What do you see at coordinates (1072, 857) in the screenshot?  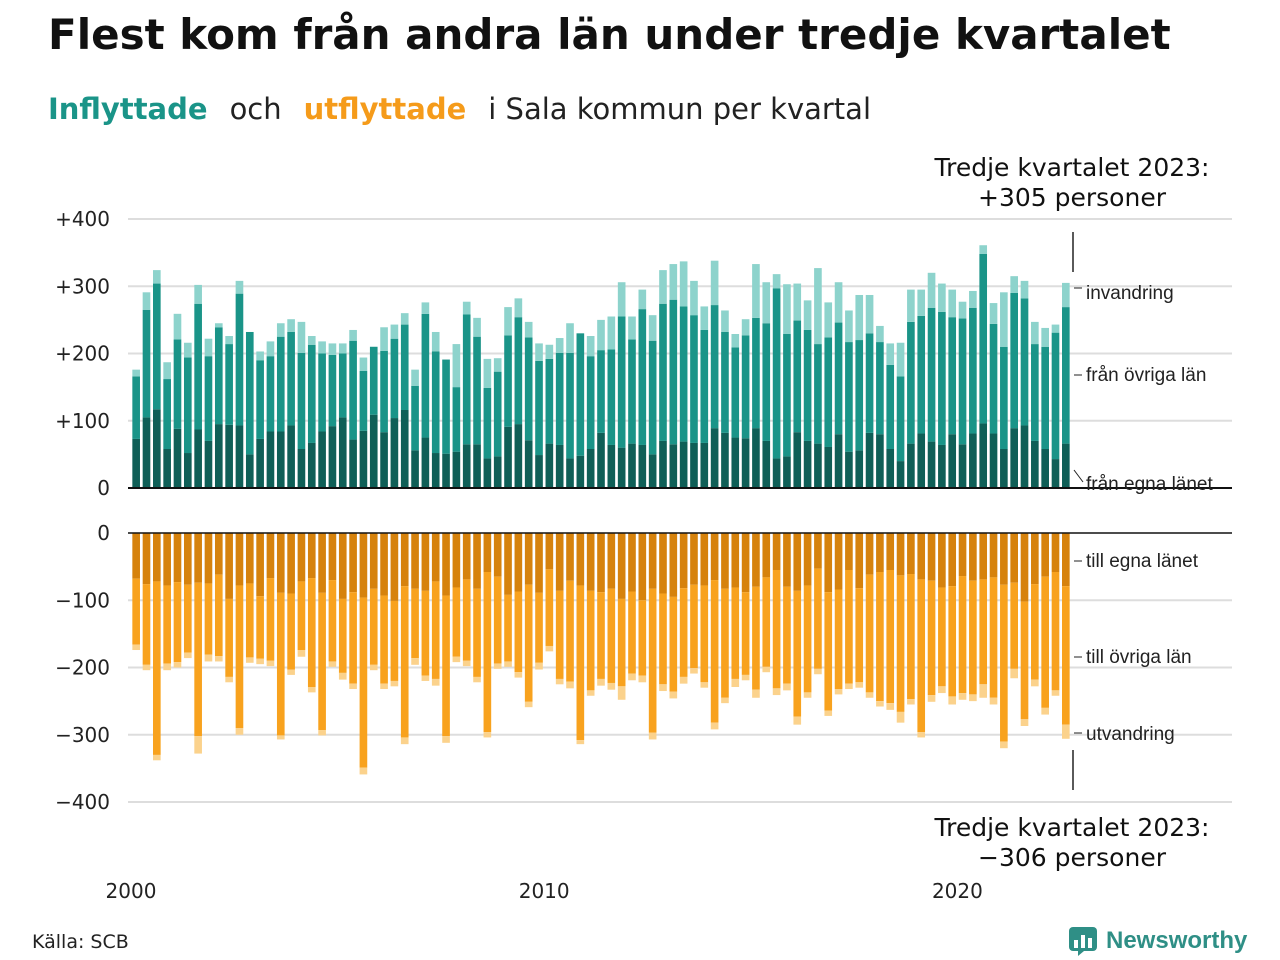 I see `annotation-bottom-line2: −306 personer` at bounding box center [1072, 857].